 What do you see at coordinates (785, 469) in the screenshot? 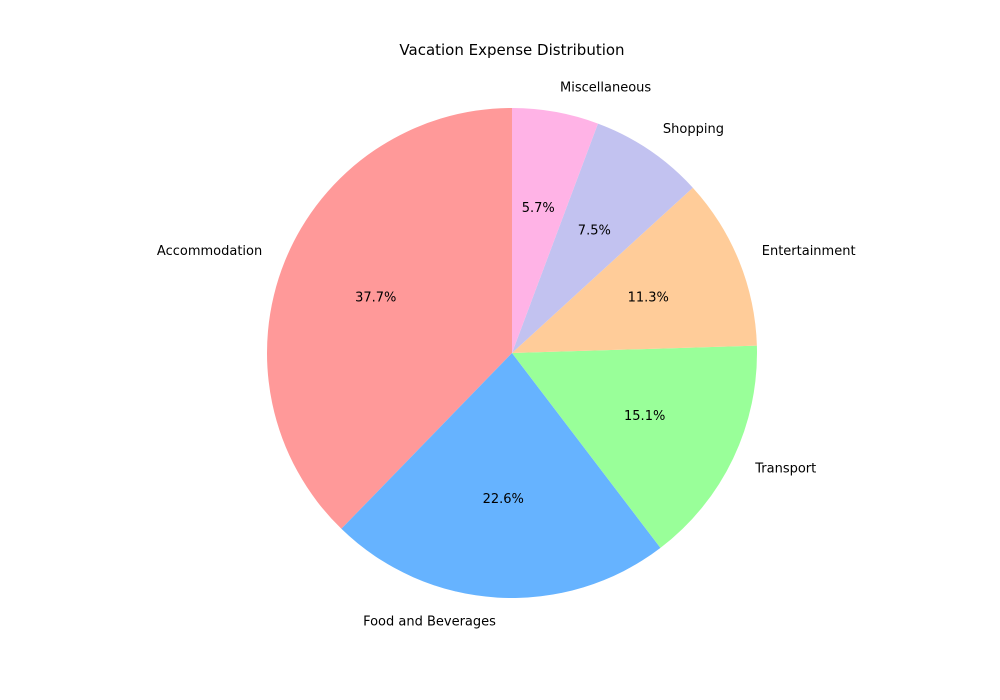
I see `slice-label-transport: Transport` at bounding box center [785, 469].